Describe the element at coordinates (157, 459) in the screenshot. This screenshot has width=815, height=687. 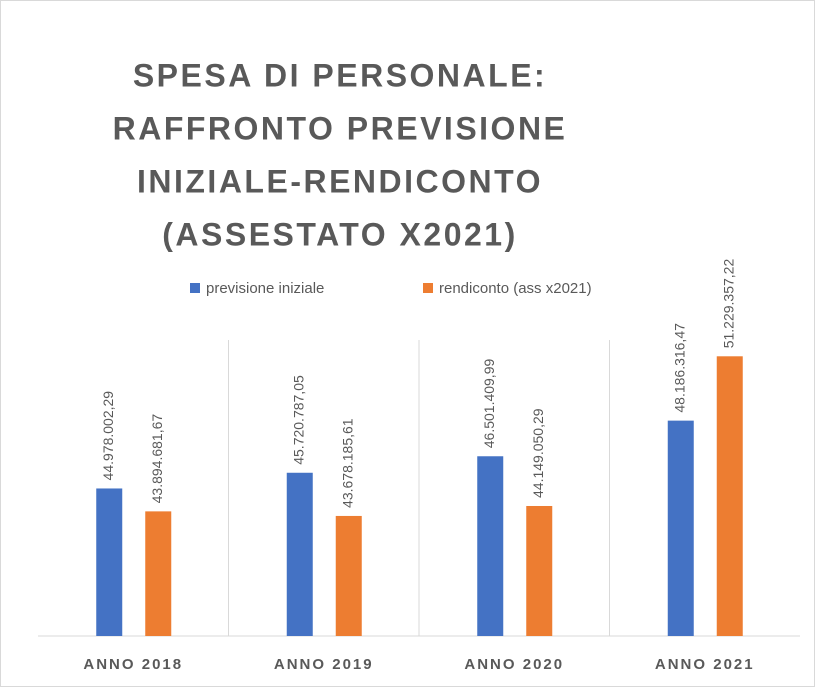
I see `data-label: 43.894.681,67` at that location.